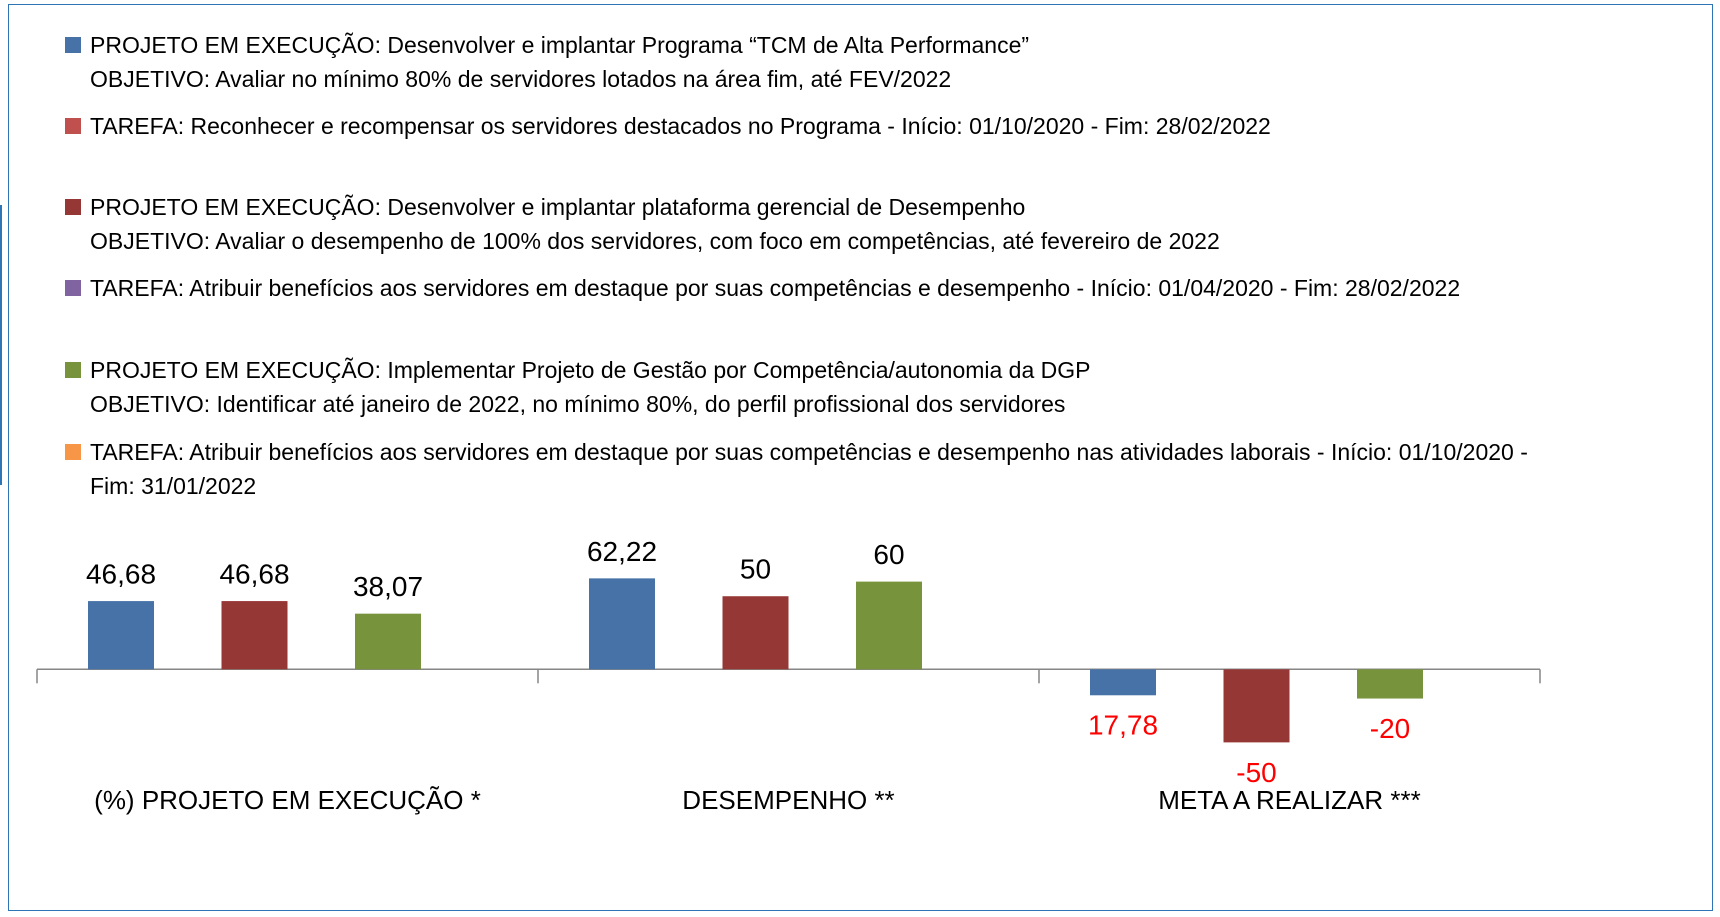 This screenshot has width=1720, height=917. Describe the element at coordinates (755, 569) in the screenshot. I see `data-label: 50` at that location.